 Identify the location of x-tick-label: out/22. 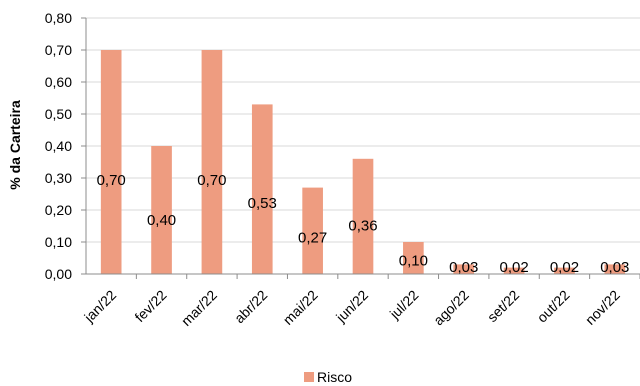
(553, 306).